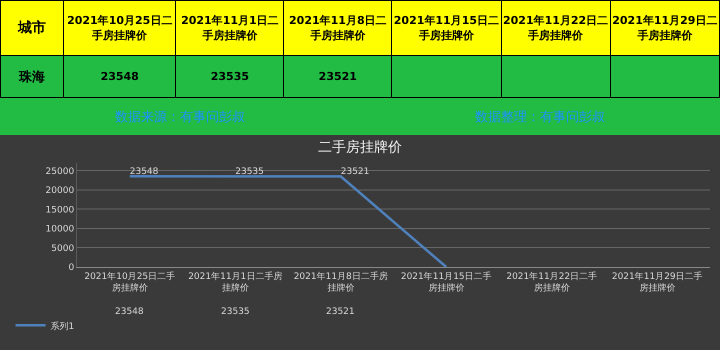 This screenshot has width=720, height=350. Describe the element at coordinates (130, 282) in the screenshot. I see `x-tick-label: 2021年10月25日二手房挂牌价` at that location.